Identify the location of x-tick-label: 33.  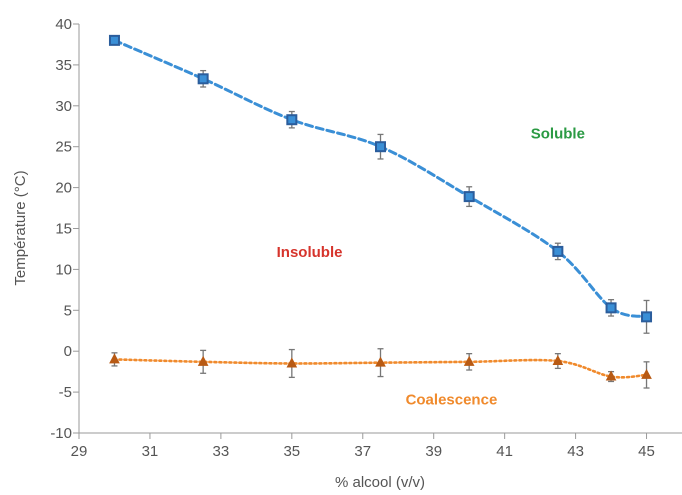
(221, 451).